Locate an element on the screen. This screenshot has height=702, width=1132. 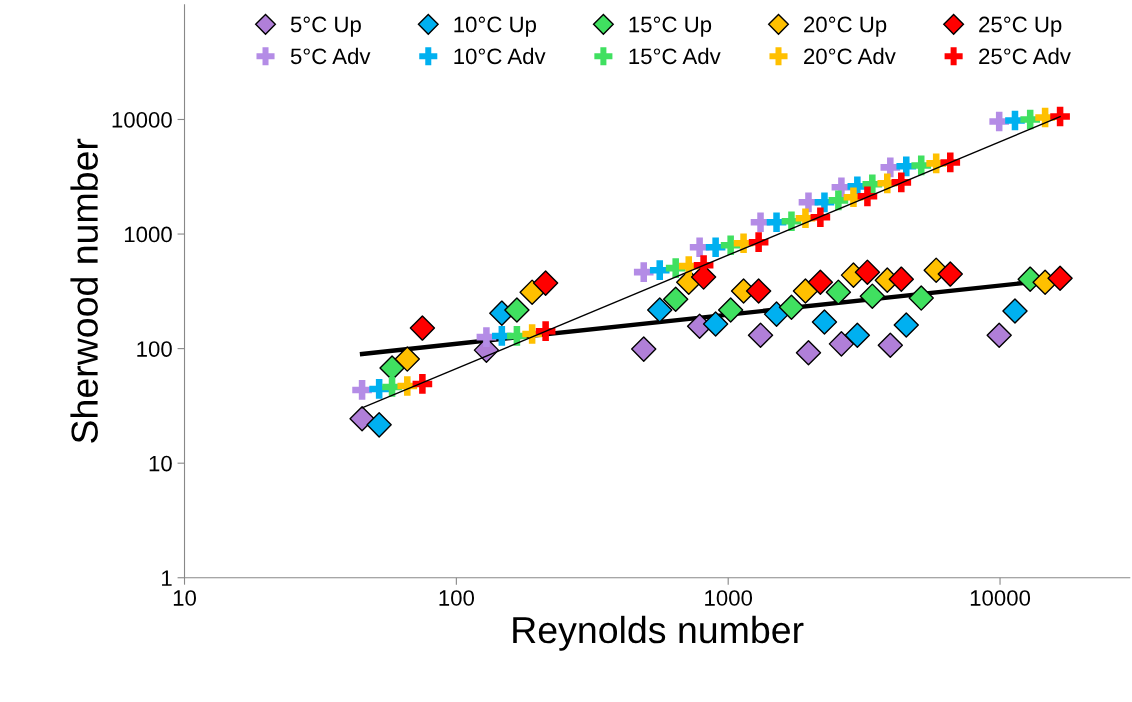
legend-label: 20°C Up is located at coordinates (845, 26).